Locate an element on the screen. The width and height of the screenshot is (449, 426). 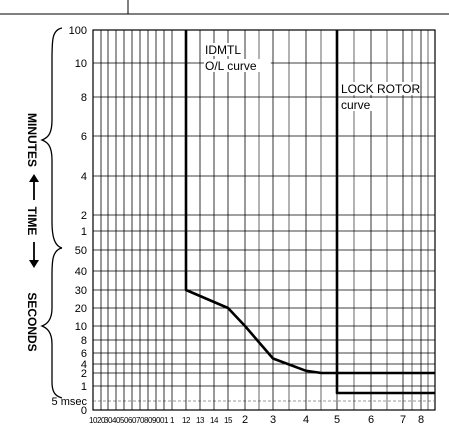
seconds-brace is located at coordinates (51, 323).